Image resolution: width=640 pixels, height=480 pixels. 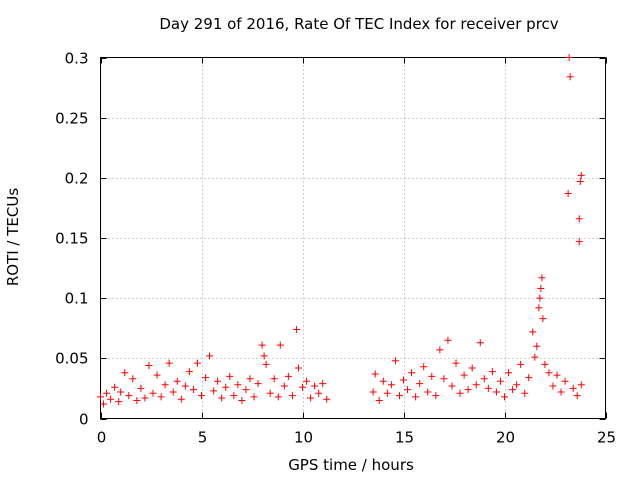 What do you see at coordinates (303, 438) in the screenshot?
I see `x-tick-label: 10` at bounding box center [303, 438].